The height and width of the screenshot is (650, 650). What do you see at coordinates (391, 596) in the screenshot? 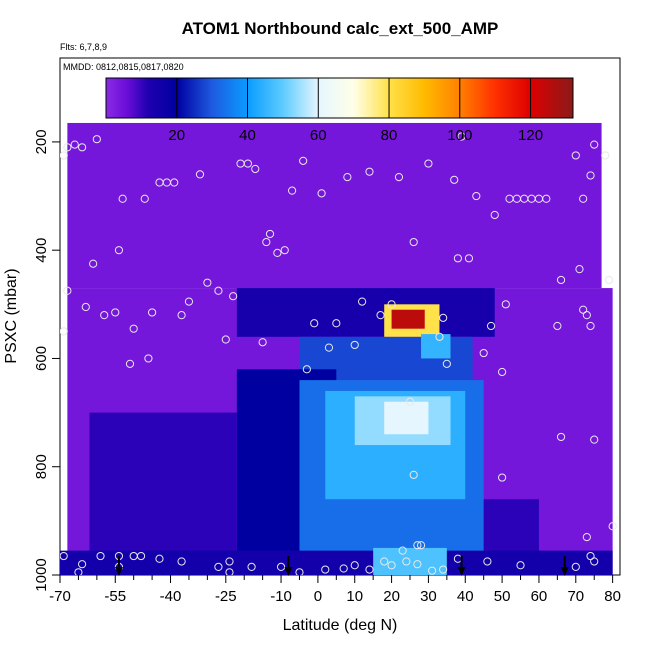
I see `x-tick-label: 20` at bounding box center [391, 596].